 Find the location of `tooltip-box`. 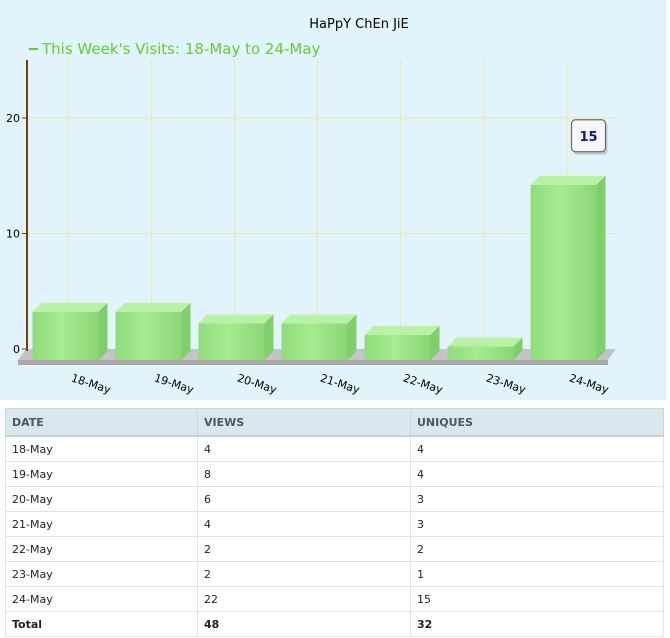

tooltip-box is located at coordinates (588, 136).